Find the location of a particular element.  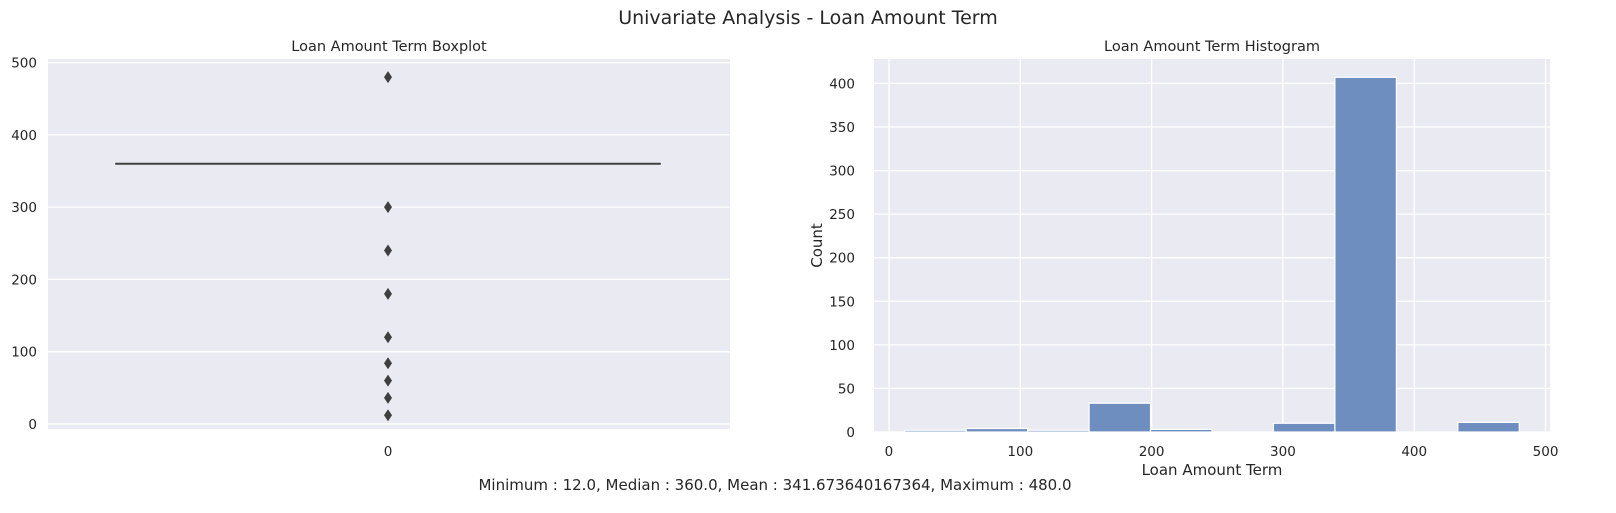

histogram-x-axis-label: Loan Amount Term is located at coordinates (1212, 470).